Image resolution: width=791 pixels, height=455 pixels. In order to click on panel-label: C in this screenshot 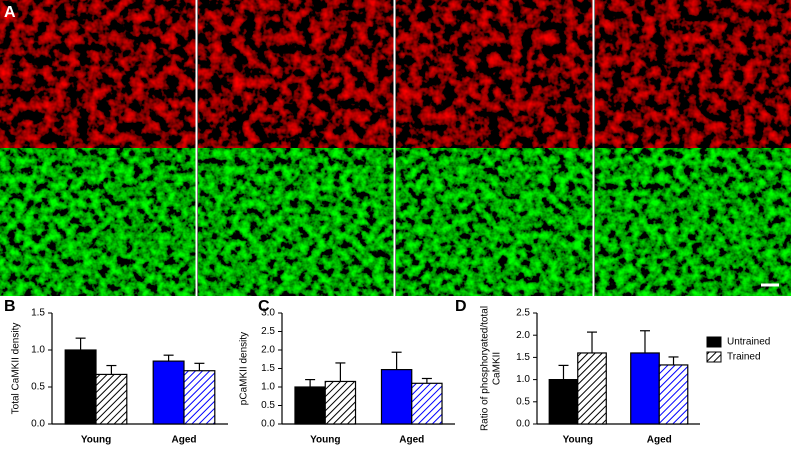, I will do `click(264, 306)`.